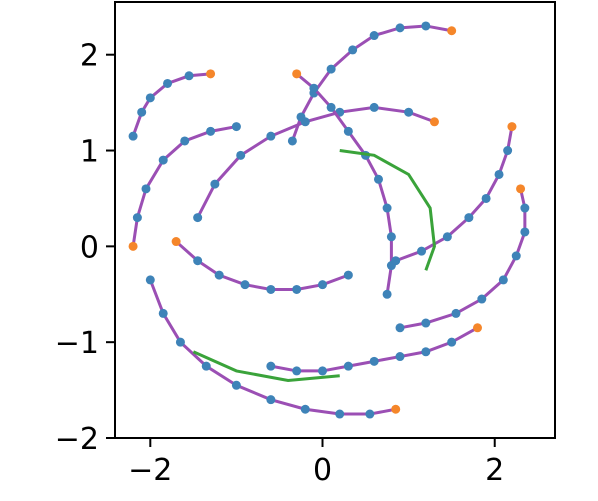  What do you see at coordinates (77, 343) in the screenshot?
I see `y-tick-label: −1` at bounding box center [77, 343].